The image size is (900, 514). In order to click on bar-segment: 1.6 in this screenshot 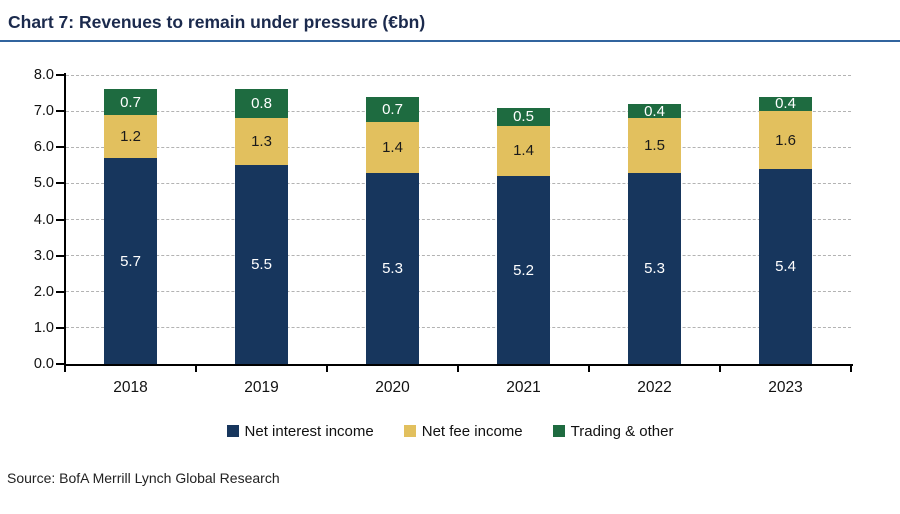, I will do `click(785, 140)`.